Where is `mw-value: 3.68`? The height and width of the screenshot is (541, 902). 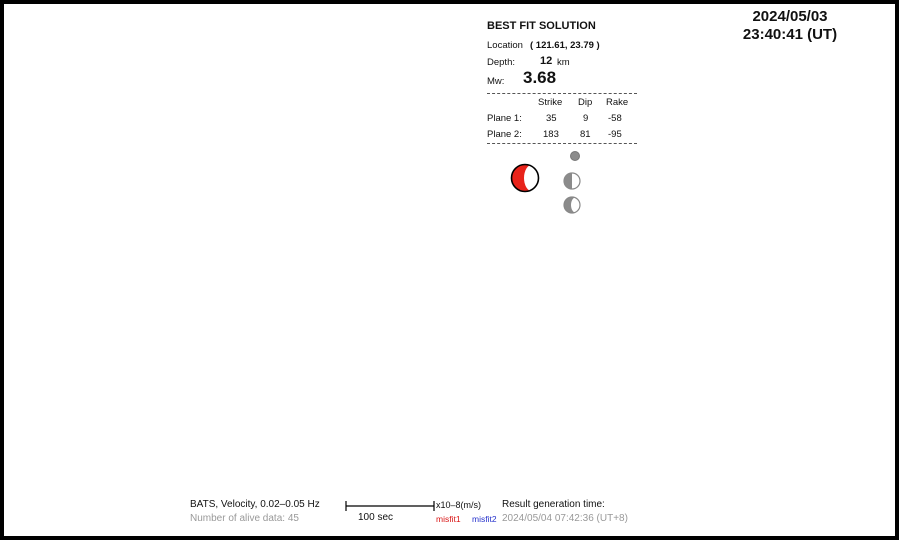
mw-value: 3.68 is located at coordinates (540, 77).